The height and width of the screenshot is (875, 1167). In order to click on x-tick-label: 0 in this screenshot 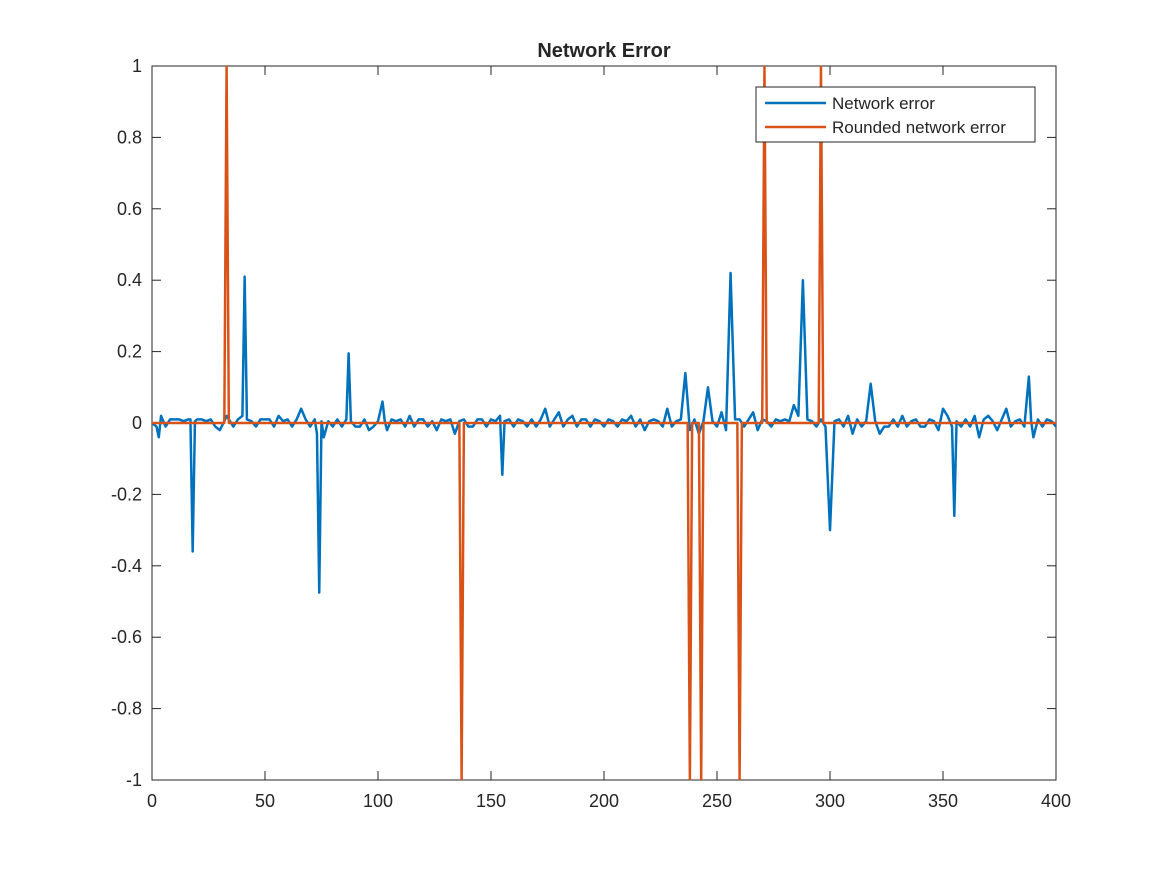, I will do `click(152, 801)`.